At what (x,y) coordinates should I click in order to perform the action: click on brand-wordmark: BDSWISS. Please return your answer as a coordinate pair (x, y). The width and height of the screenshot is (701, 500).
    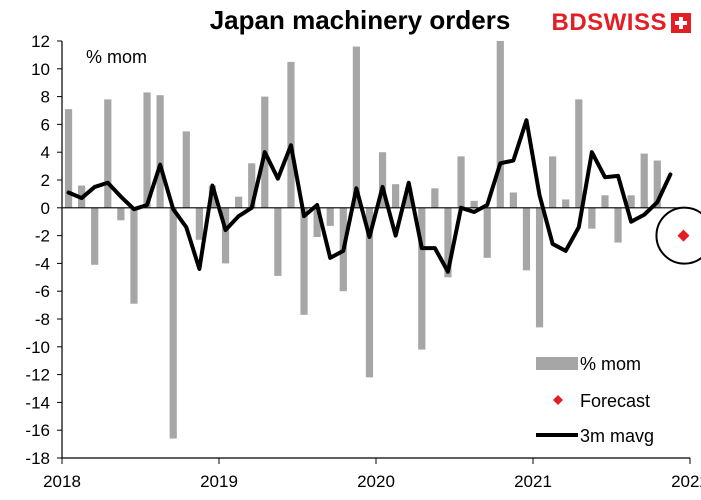
    Looking at the image, I should click on (609, 22).